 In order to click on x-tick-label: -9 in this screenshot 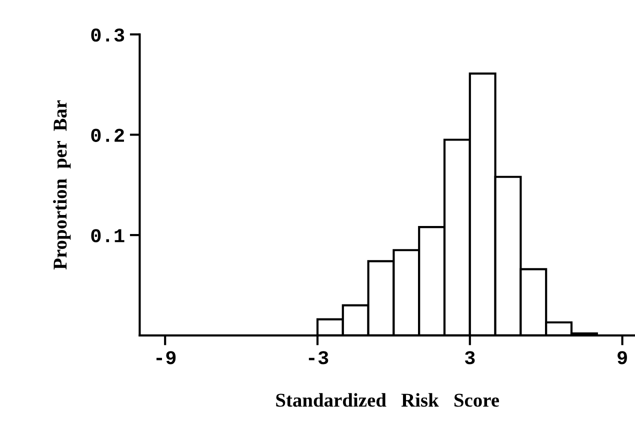, I will do `click(166, 357)`.